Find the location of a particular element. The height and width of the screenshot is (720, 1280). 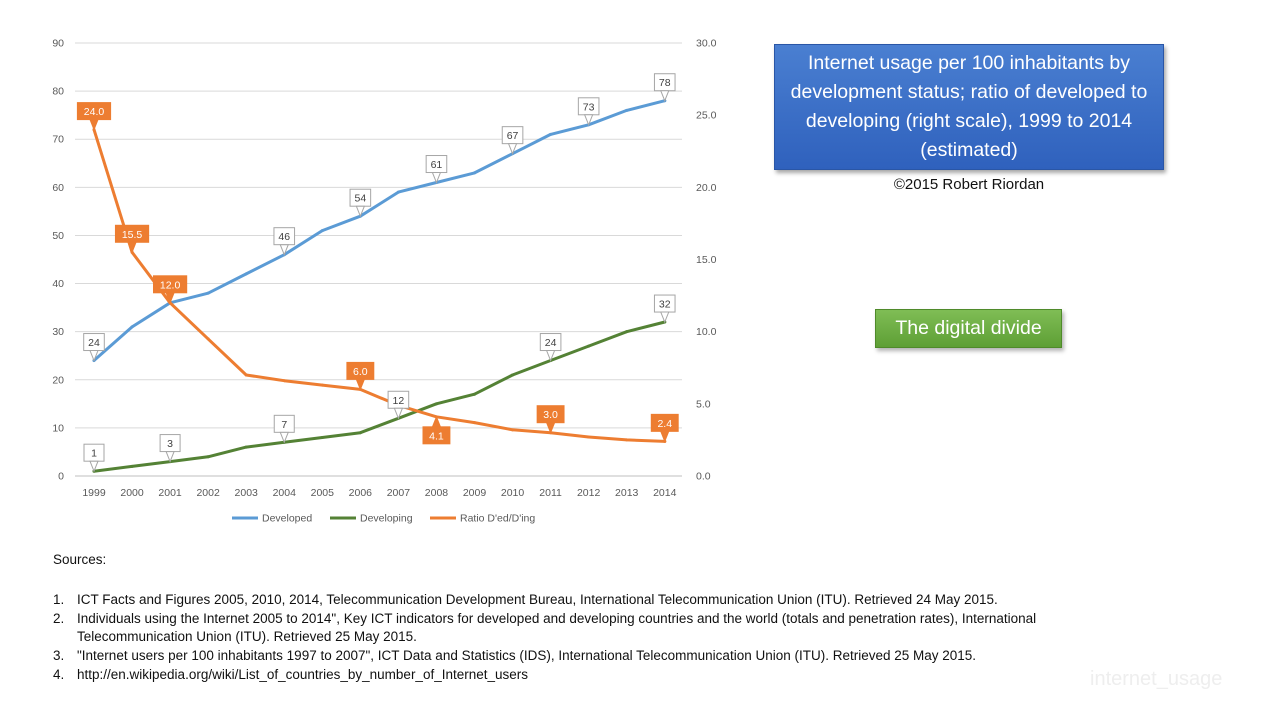

data-label: 4.1 is located at coordinates (436, 436).